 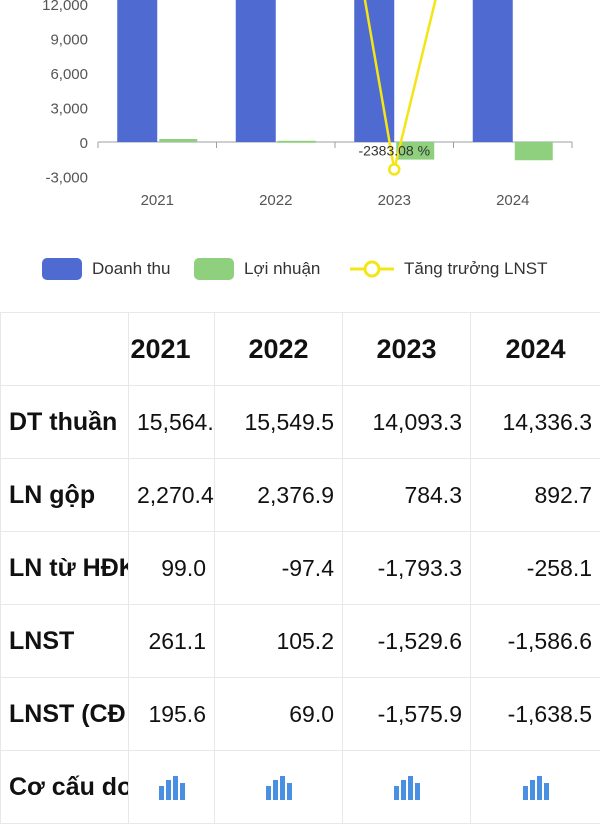 I want to click on y-tick-label: 3,000, so click(x=69, y=109).